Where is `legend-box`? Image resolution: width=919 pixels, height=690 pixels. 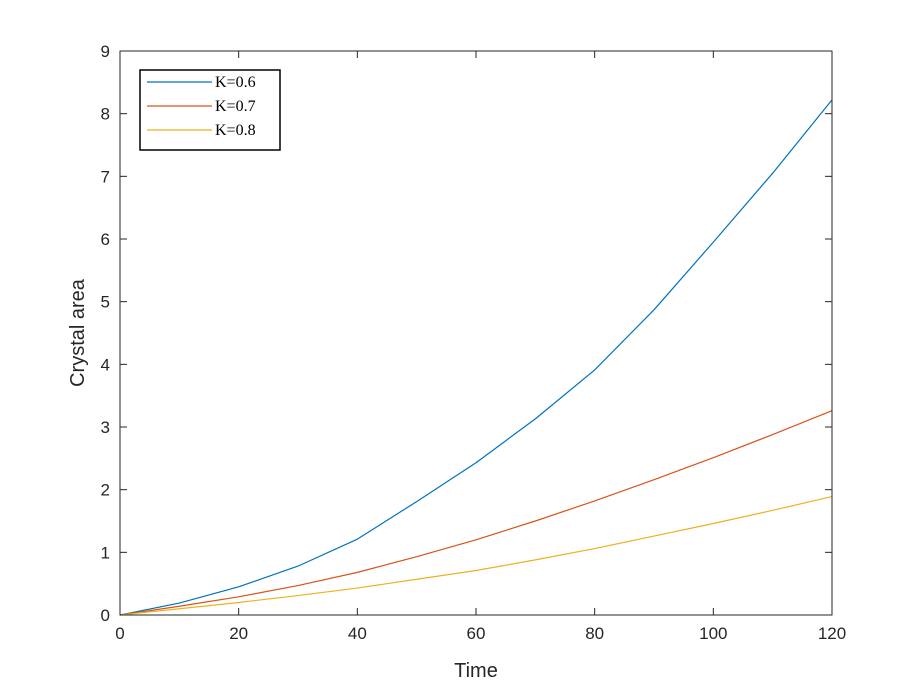
legend-box is located at coordinates (210, 110).